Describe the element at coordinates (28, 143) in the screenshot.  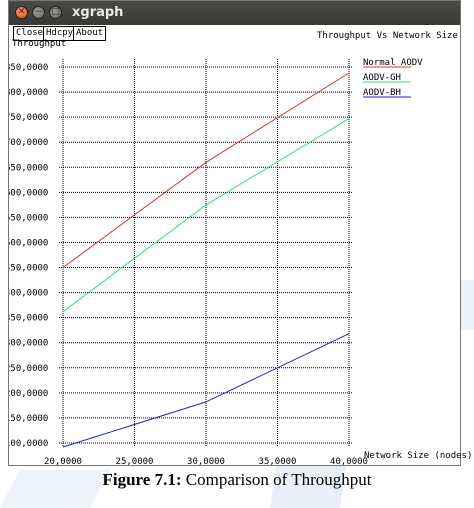
I see `y-tick-label: 700,0000` at that location.